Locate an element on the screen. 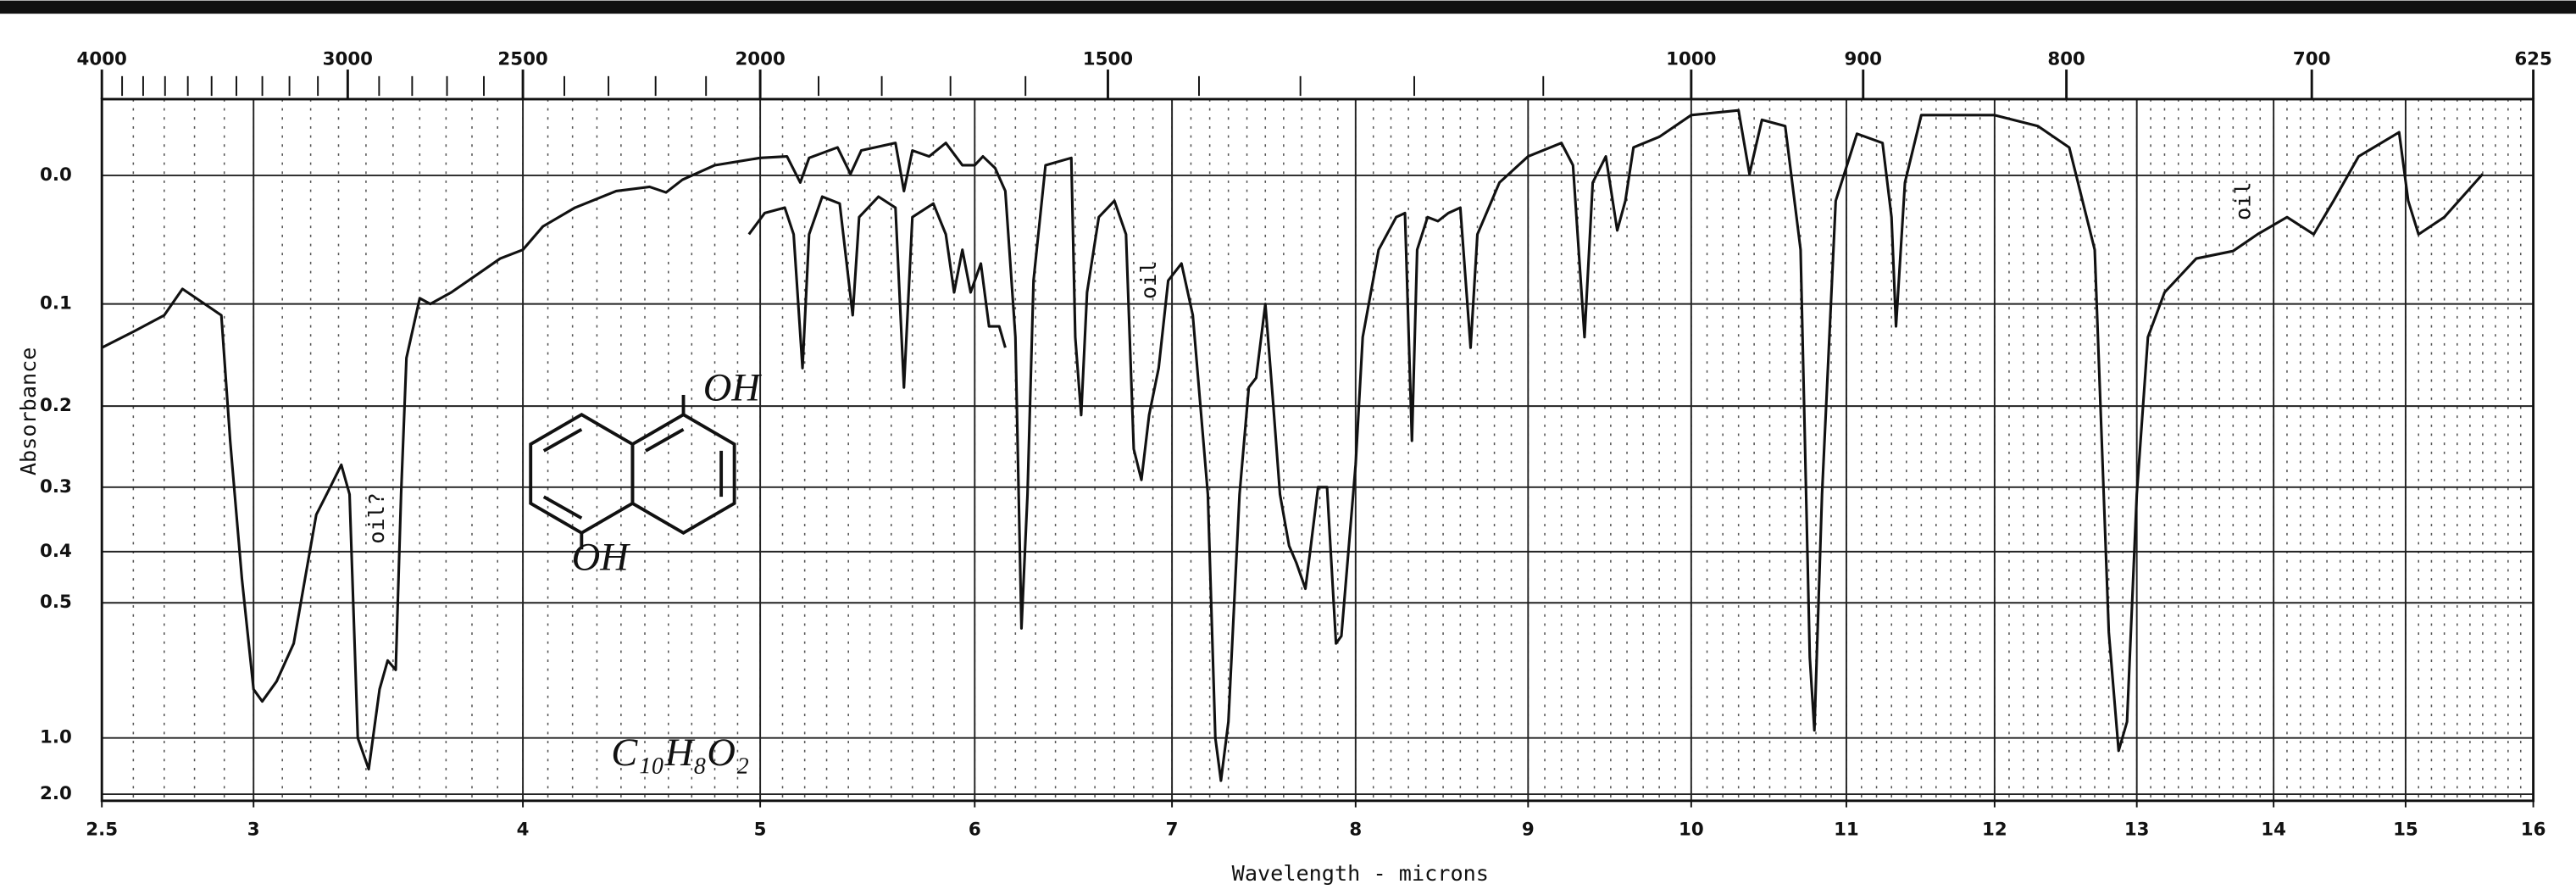  x-axis-label: Wavelength - microns is located at coordinates (1360, 873).